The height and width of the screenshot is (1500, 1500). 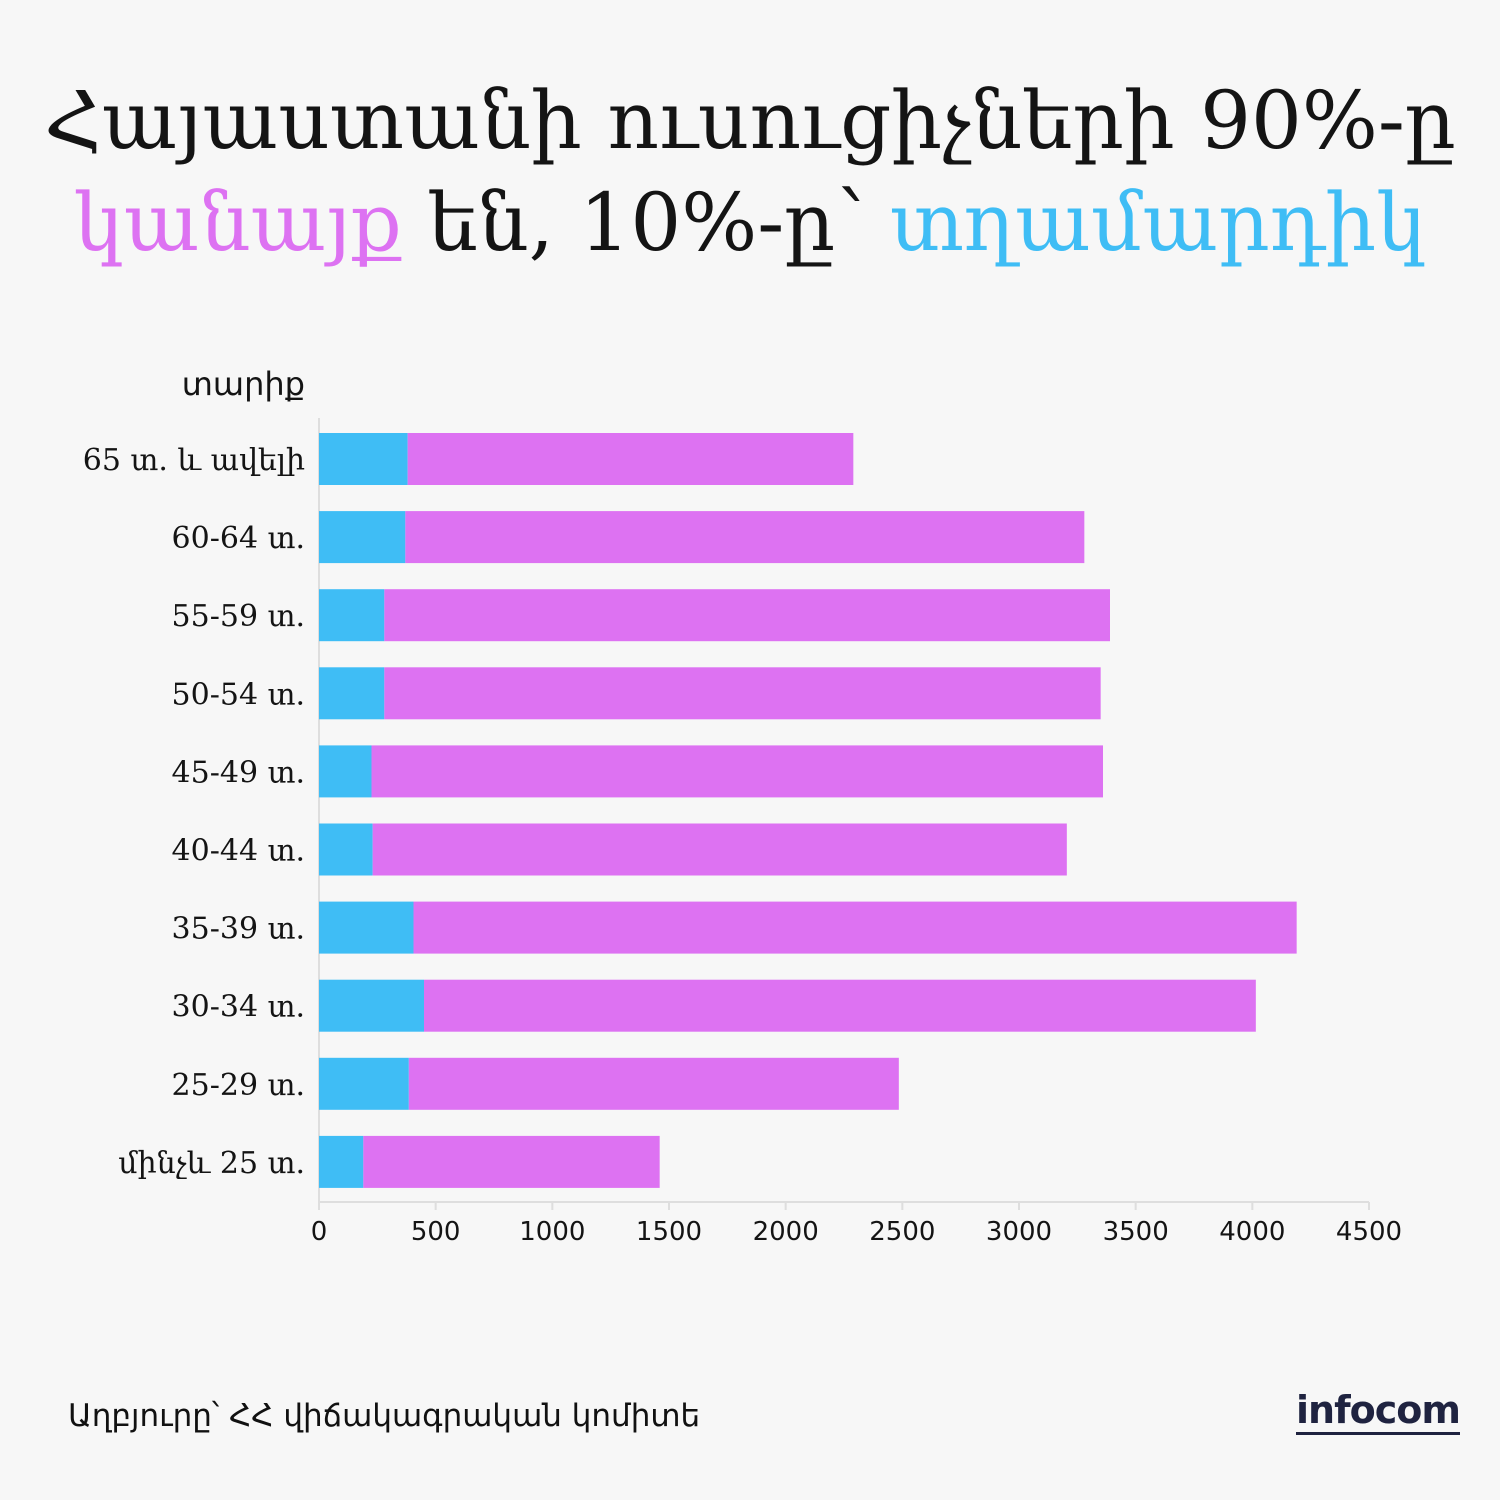 What do you see at coordinates (384, 1416) in the screenshot?
I see `source-note: Աղբյուրը՝ ՀՀ վիճակագրական կոմիտե` at bounding box center [384, 1416].